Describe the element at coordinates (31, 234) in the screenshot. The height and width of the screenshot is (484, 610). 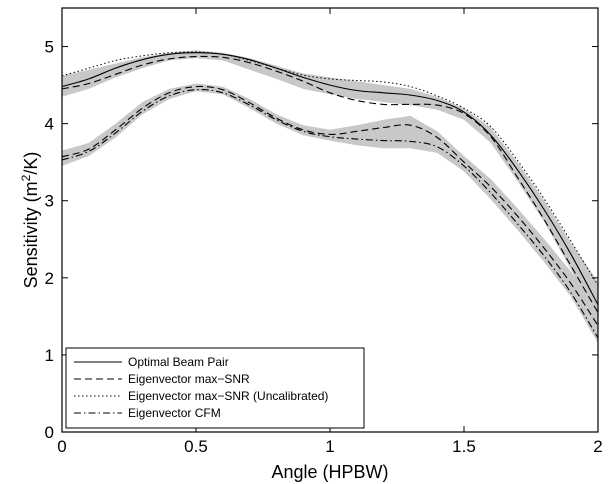
I see `y-axis-label-main: Sensitivity (m` at that location.